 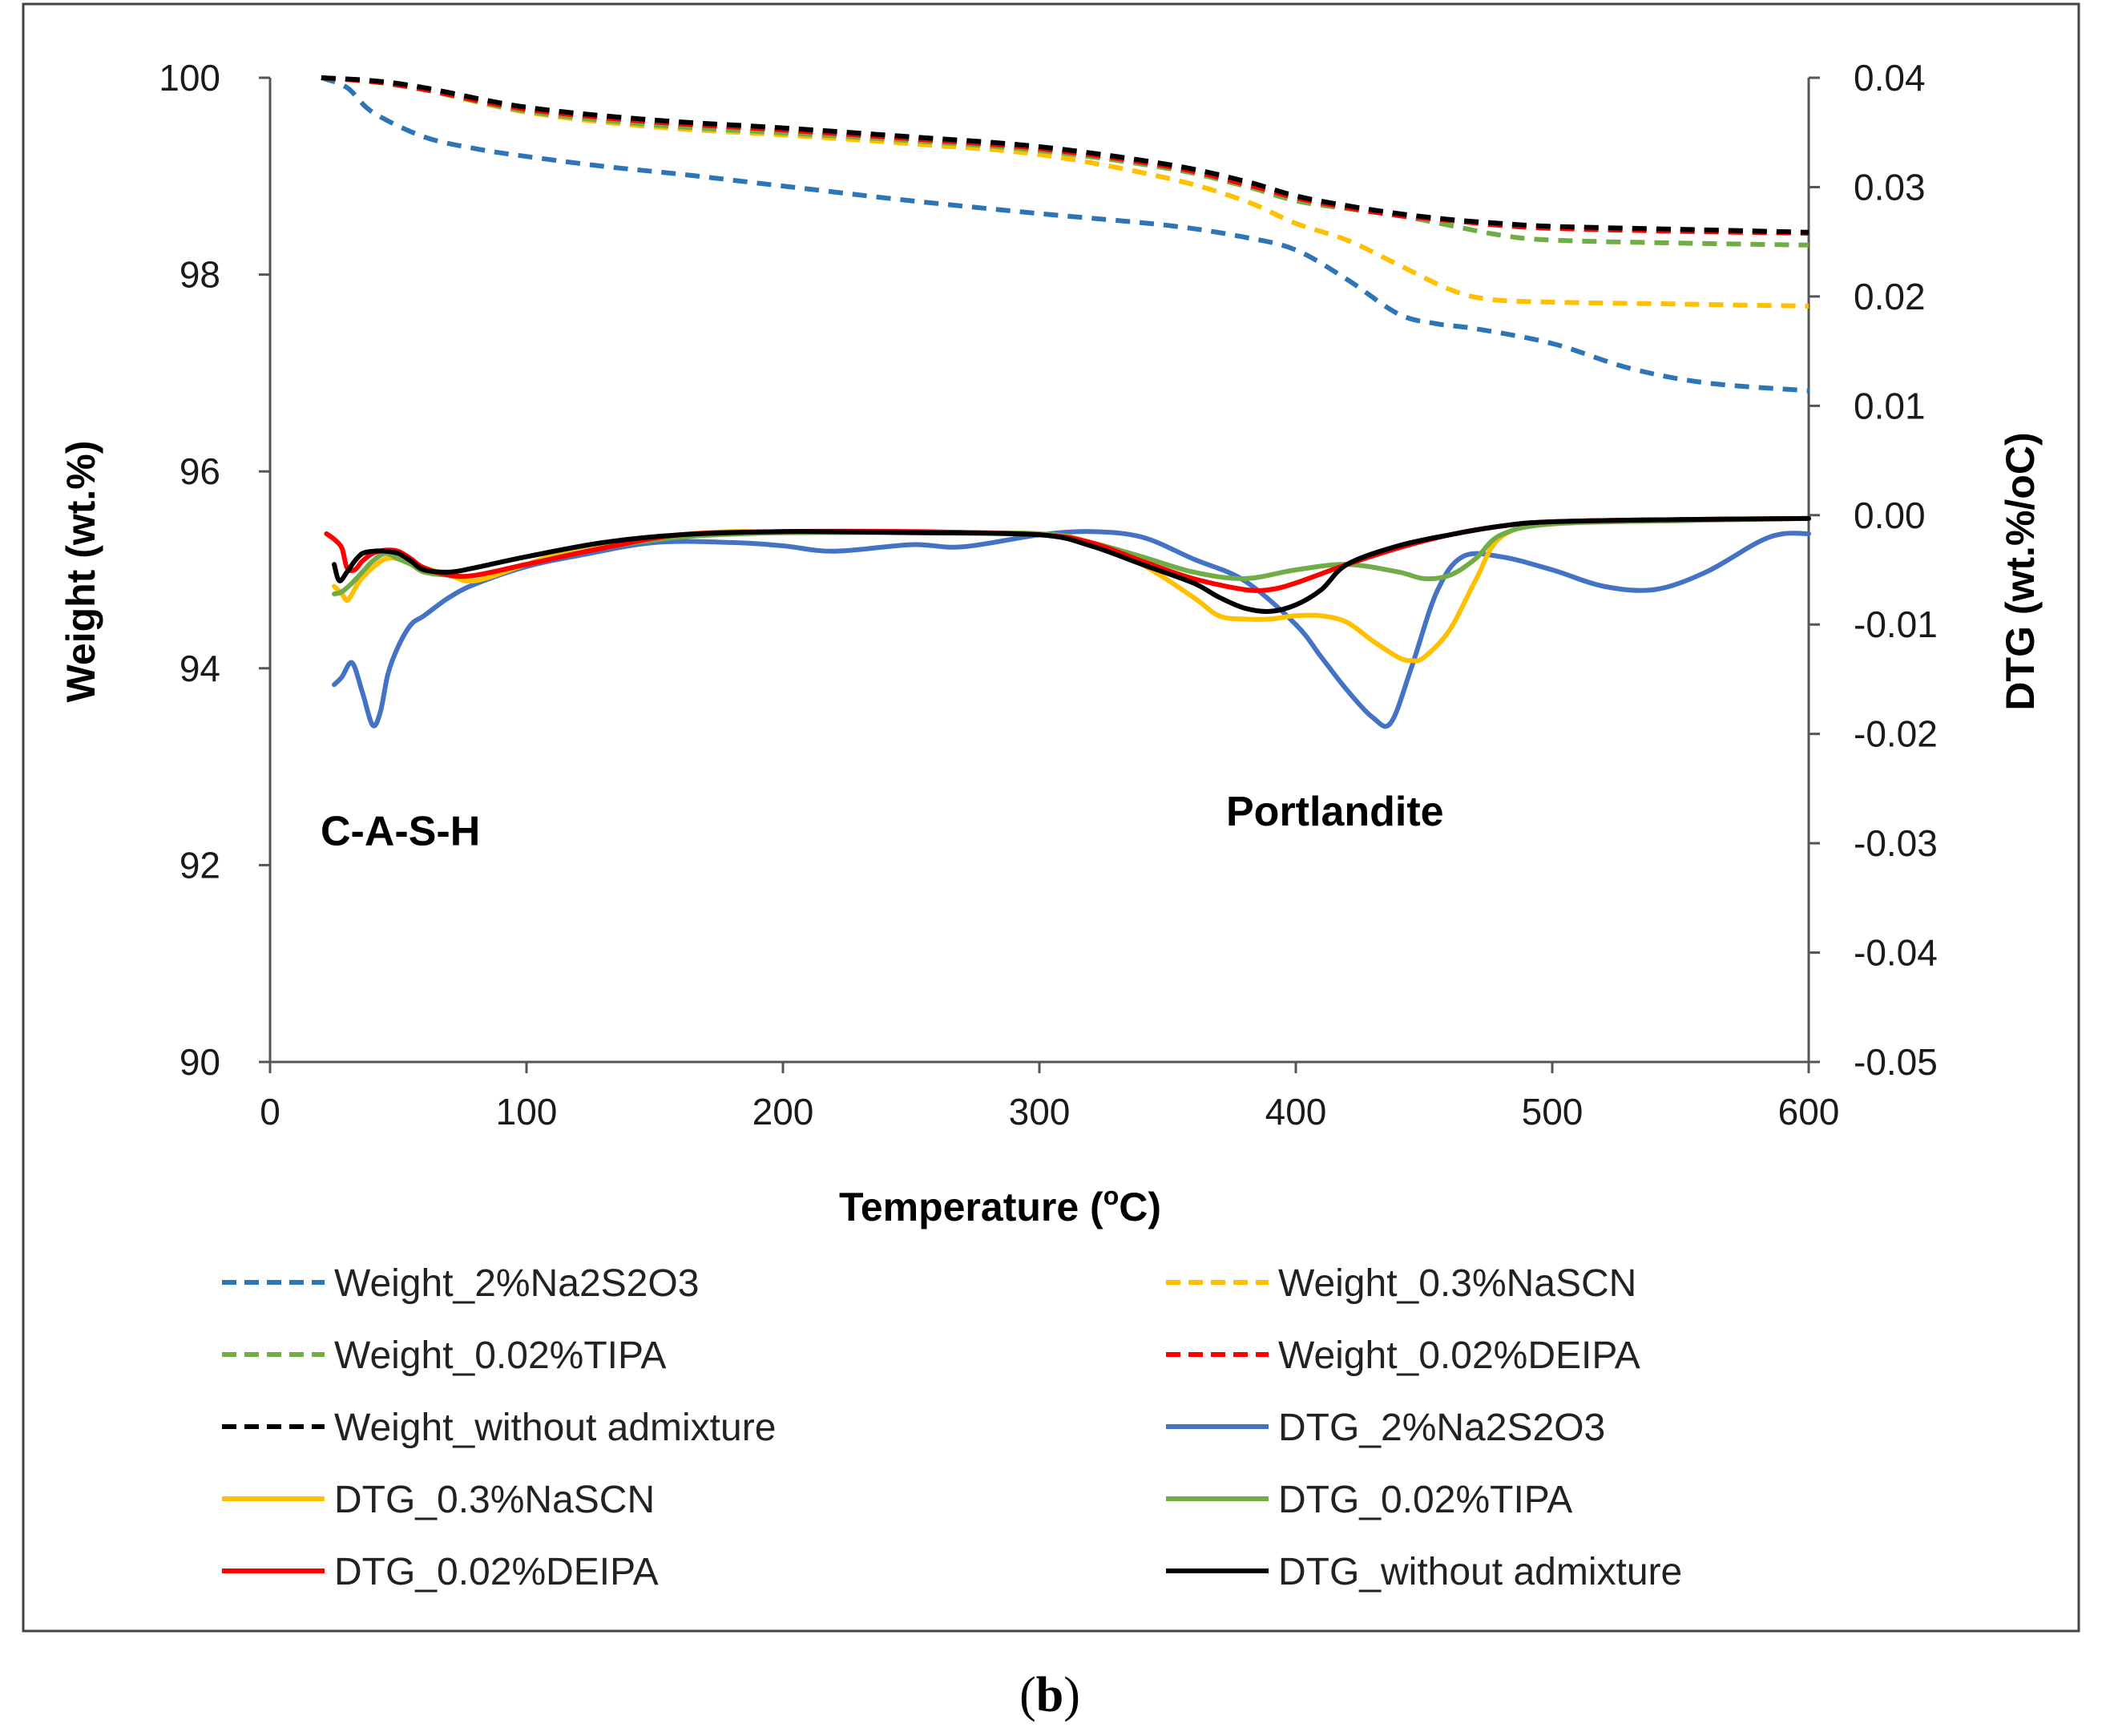 I want to click on x-tick-label: 200, so click(x=783, y=1111).